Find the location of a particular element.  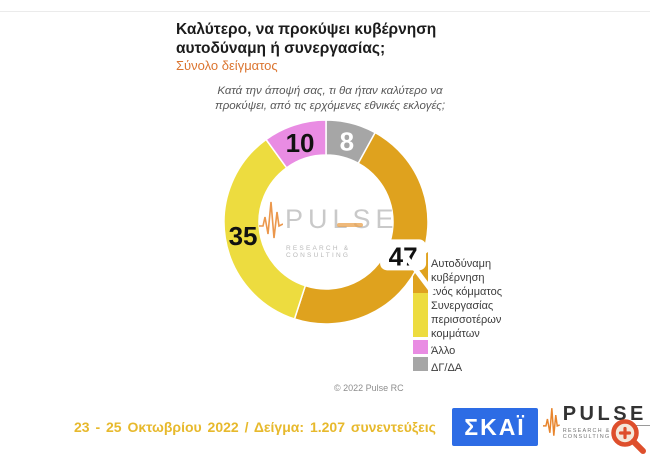

zoom-in-magnifier-icon is located at coordinates (628, 436).